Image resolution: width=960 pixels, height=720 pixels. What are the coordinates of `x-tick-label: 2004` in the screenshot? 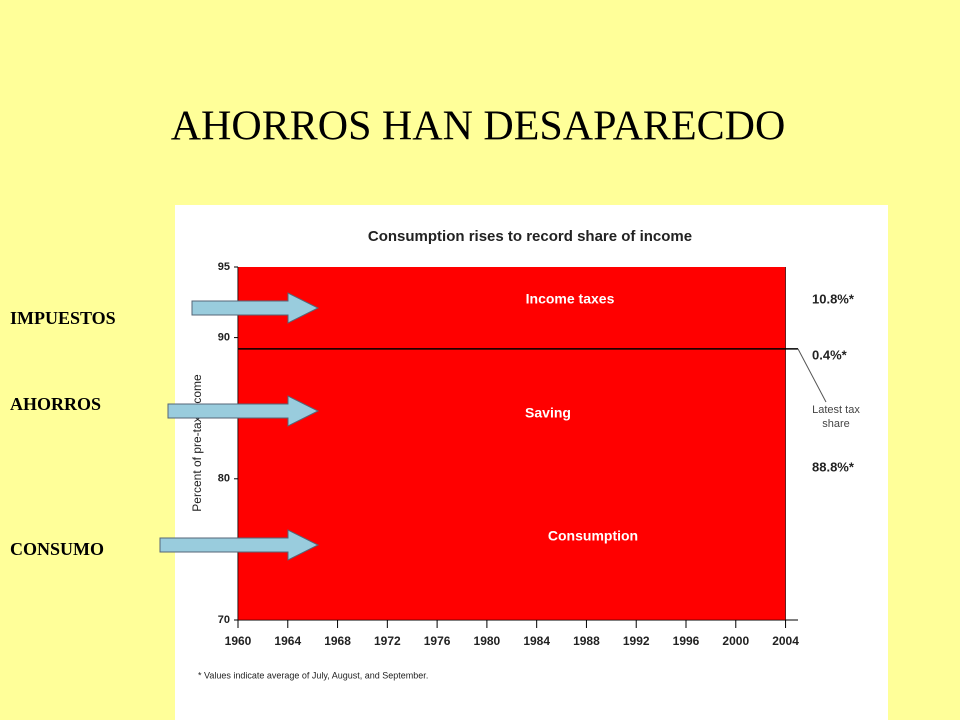 It's located at (785, 641).